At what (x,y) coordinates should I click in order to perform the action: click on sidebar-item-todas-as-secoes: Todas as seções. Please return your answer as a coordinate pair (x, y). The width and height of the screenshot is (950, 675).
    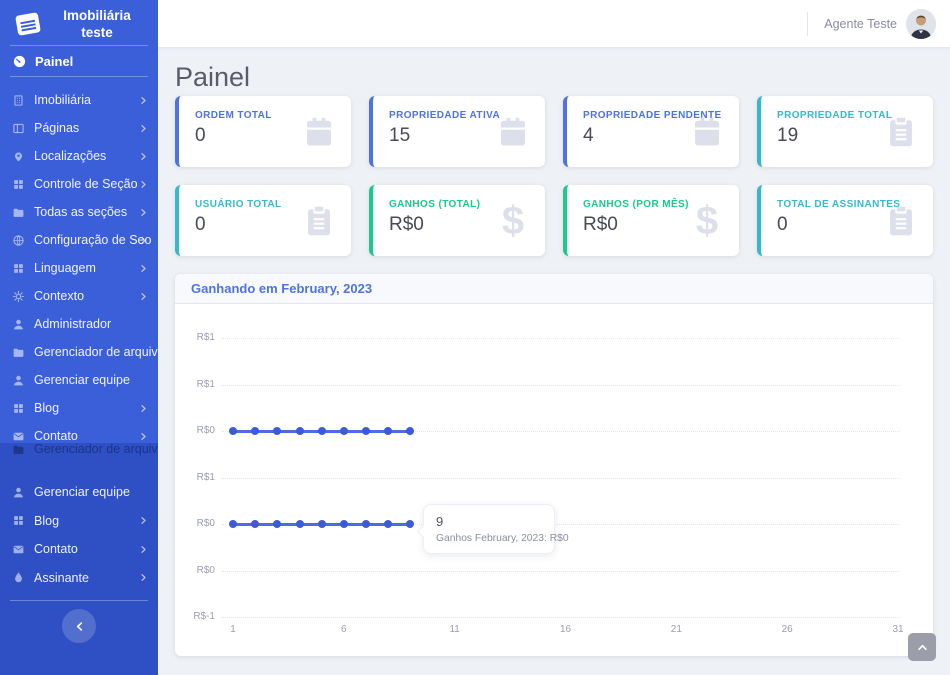
    Looking at the image, I should click on (79, 212).